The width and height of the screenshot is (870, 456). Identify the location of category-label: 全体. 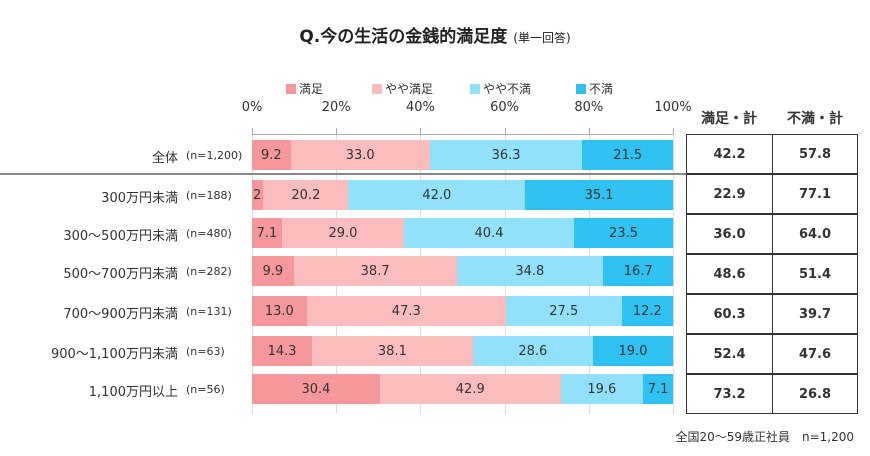
(164, 158).